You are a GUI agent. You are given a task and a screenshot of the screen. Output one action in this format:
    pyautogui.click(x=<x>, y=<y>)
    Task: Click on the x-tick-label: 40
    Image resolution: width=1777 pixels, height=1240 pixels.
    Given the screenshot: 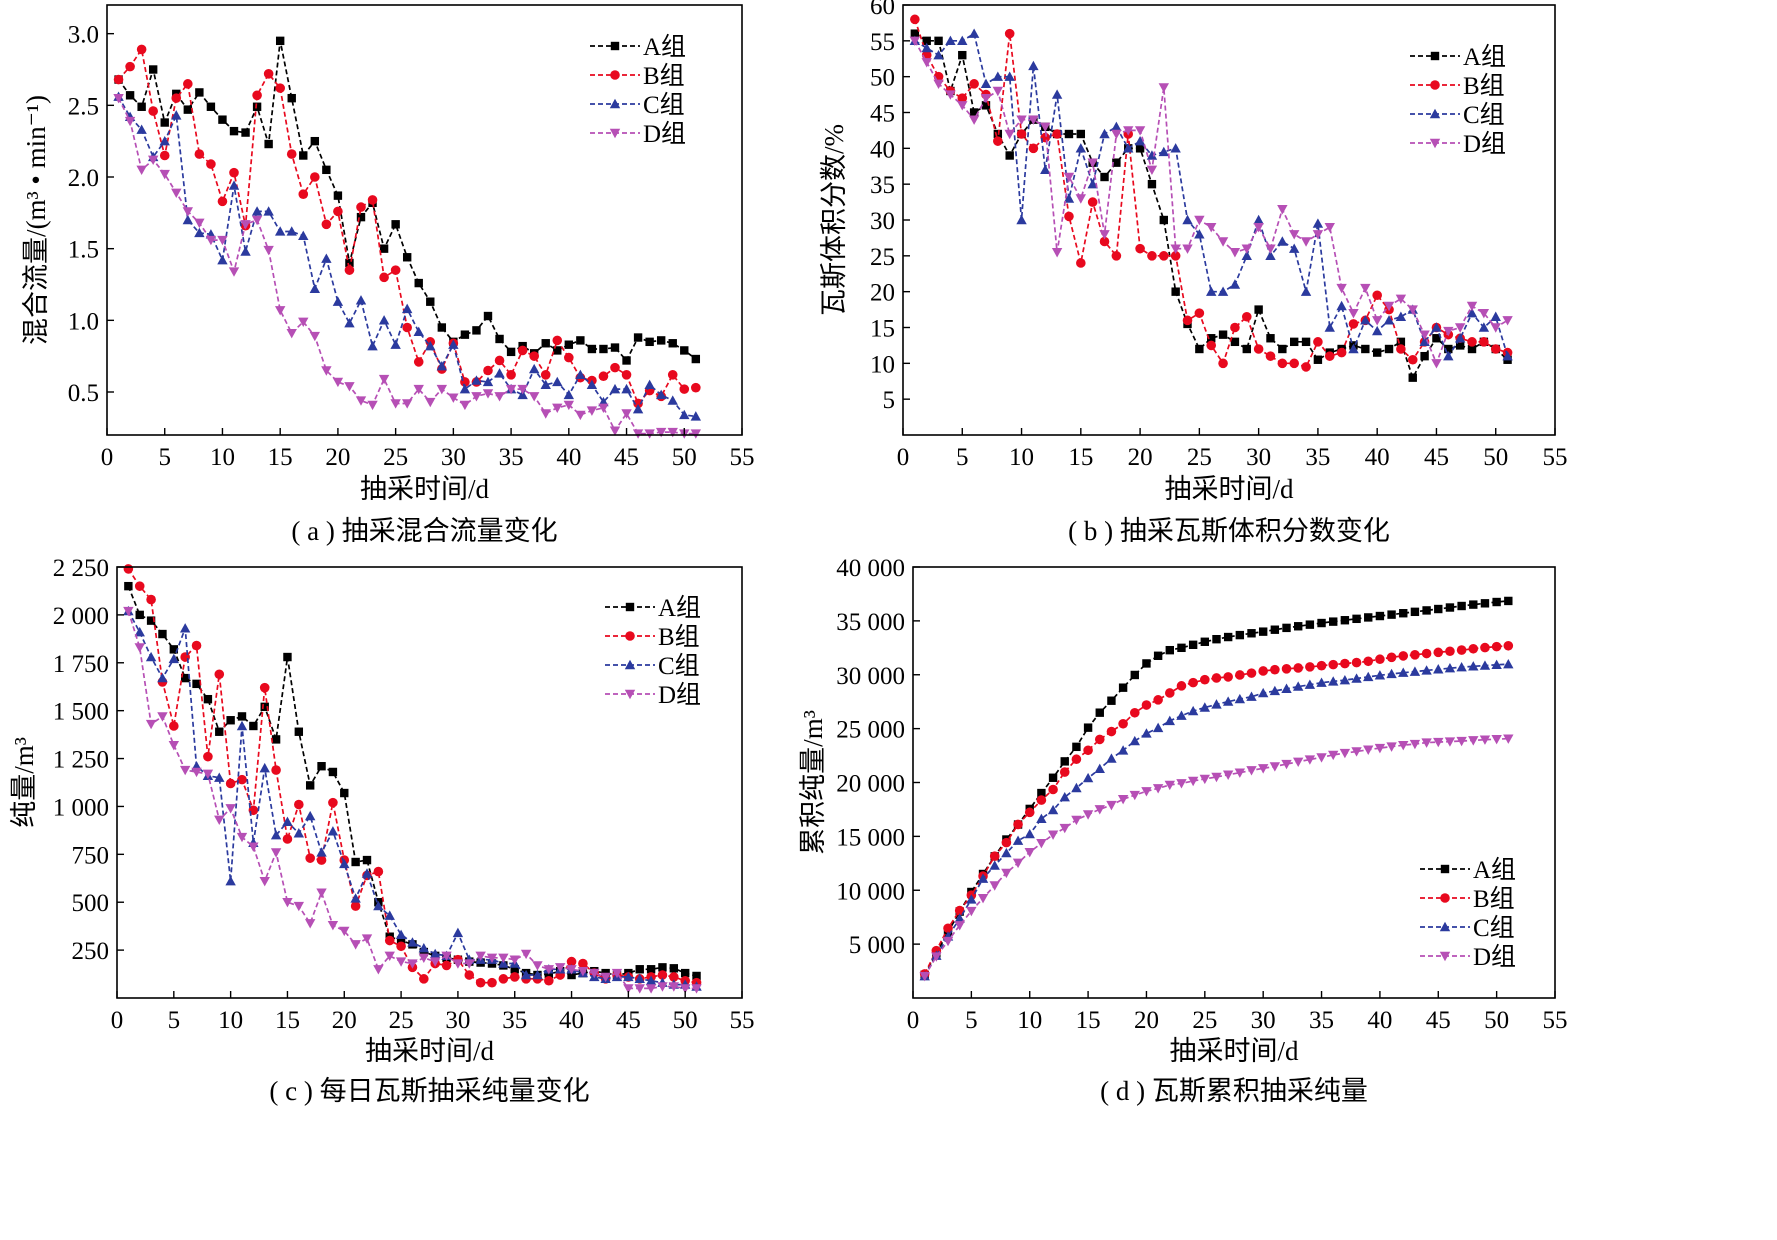 What is the action you would take?
    pyautogui.click(x=568, y=457)
    